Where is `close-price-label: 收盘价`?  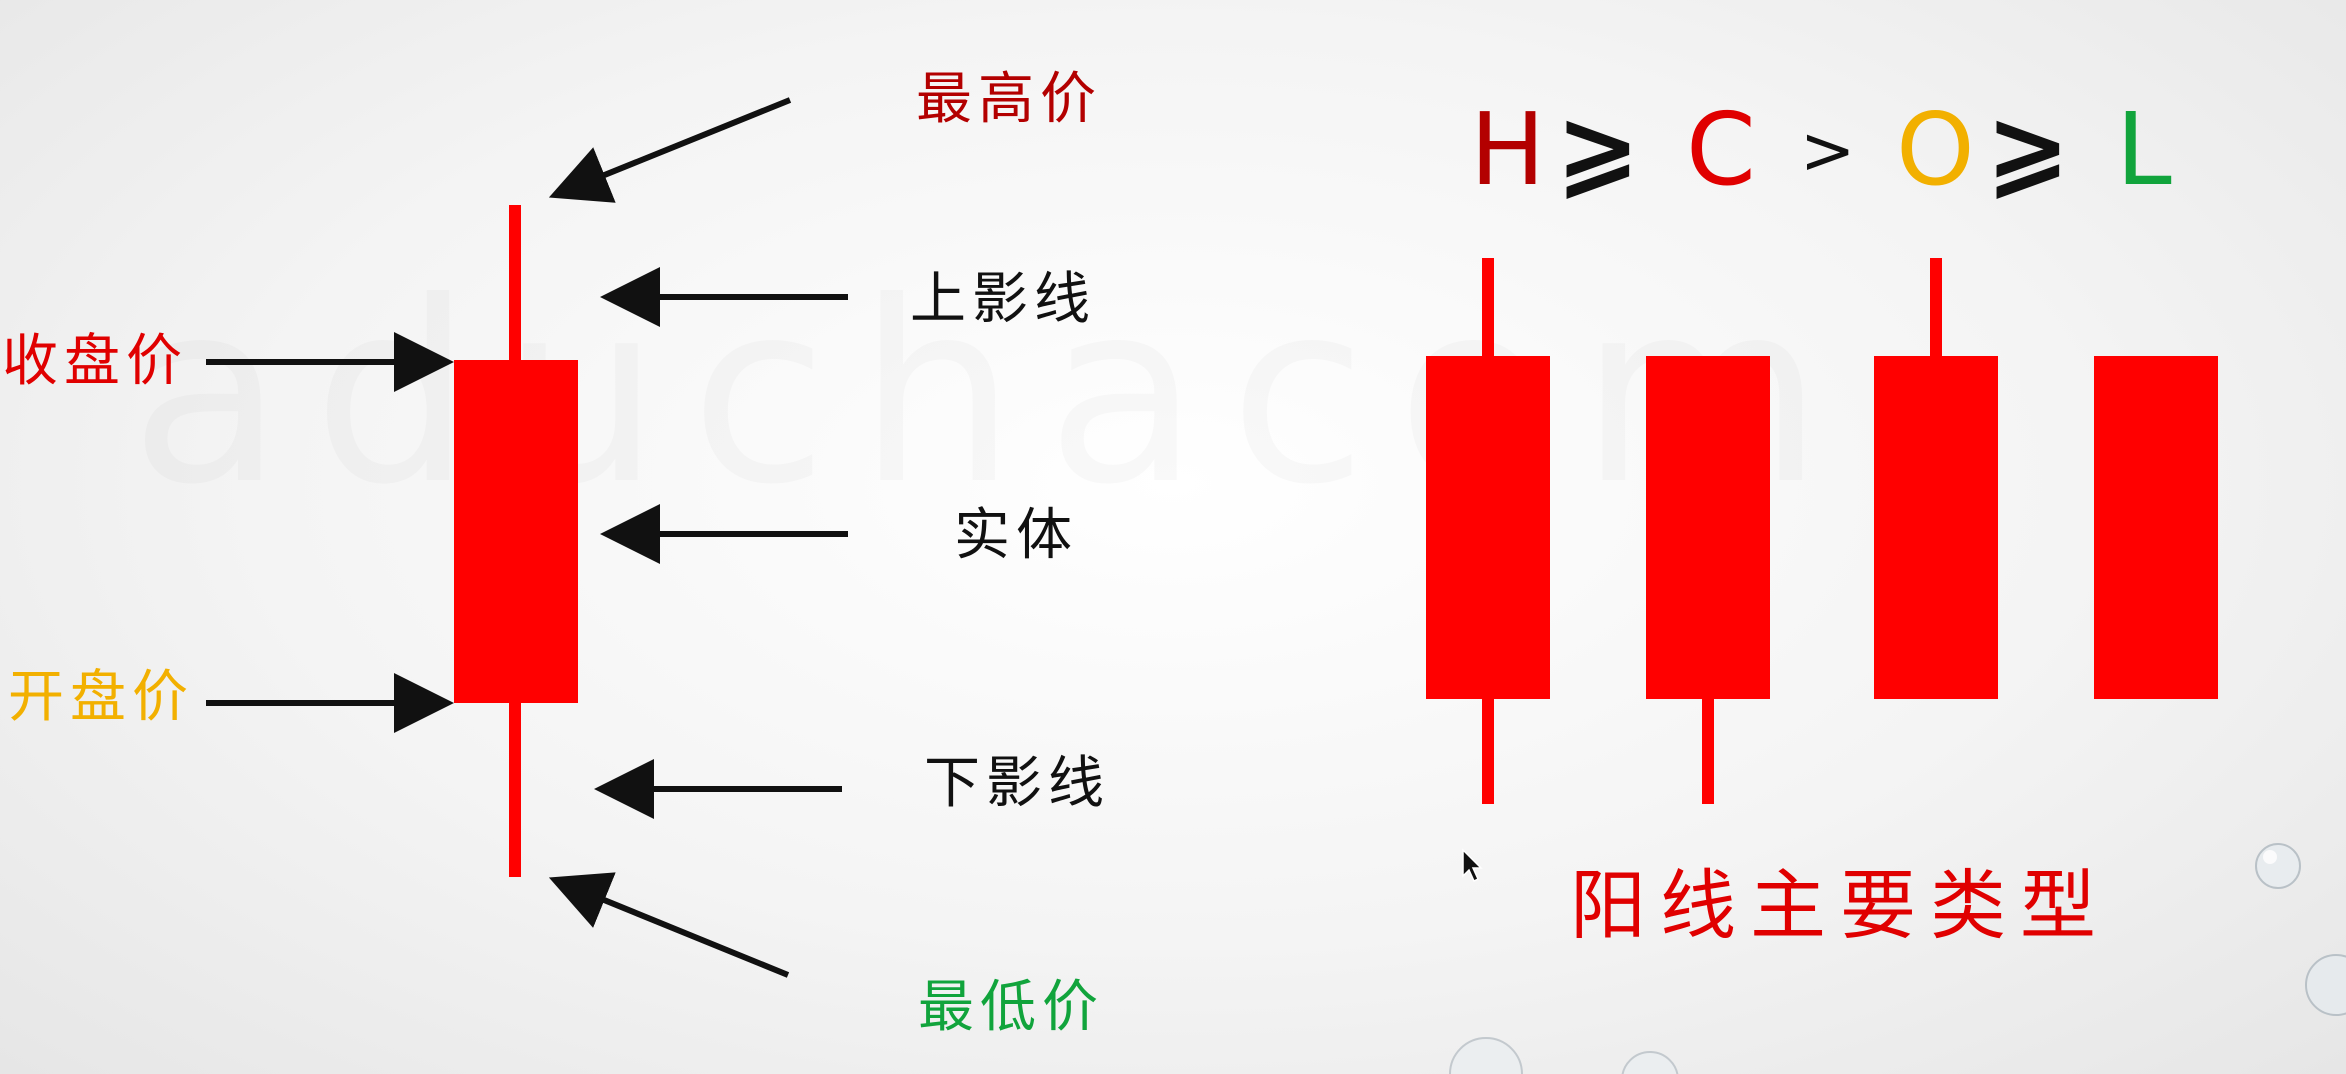
close-price-label: 收盘价 is located at coordinates (95, 361).